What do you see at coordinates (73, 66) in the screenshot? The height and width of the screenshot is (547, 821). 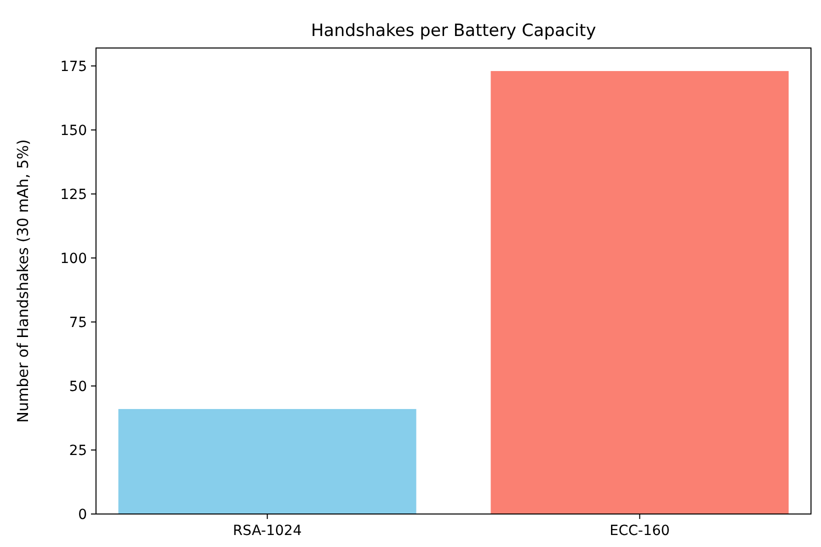 I see `y-tick-label: 175` at bounding box center [73, 66].